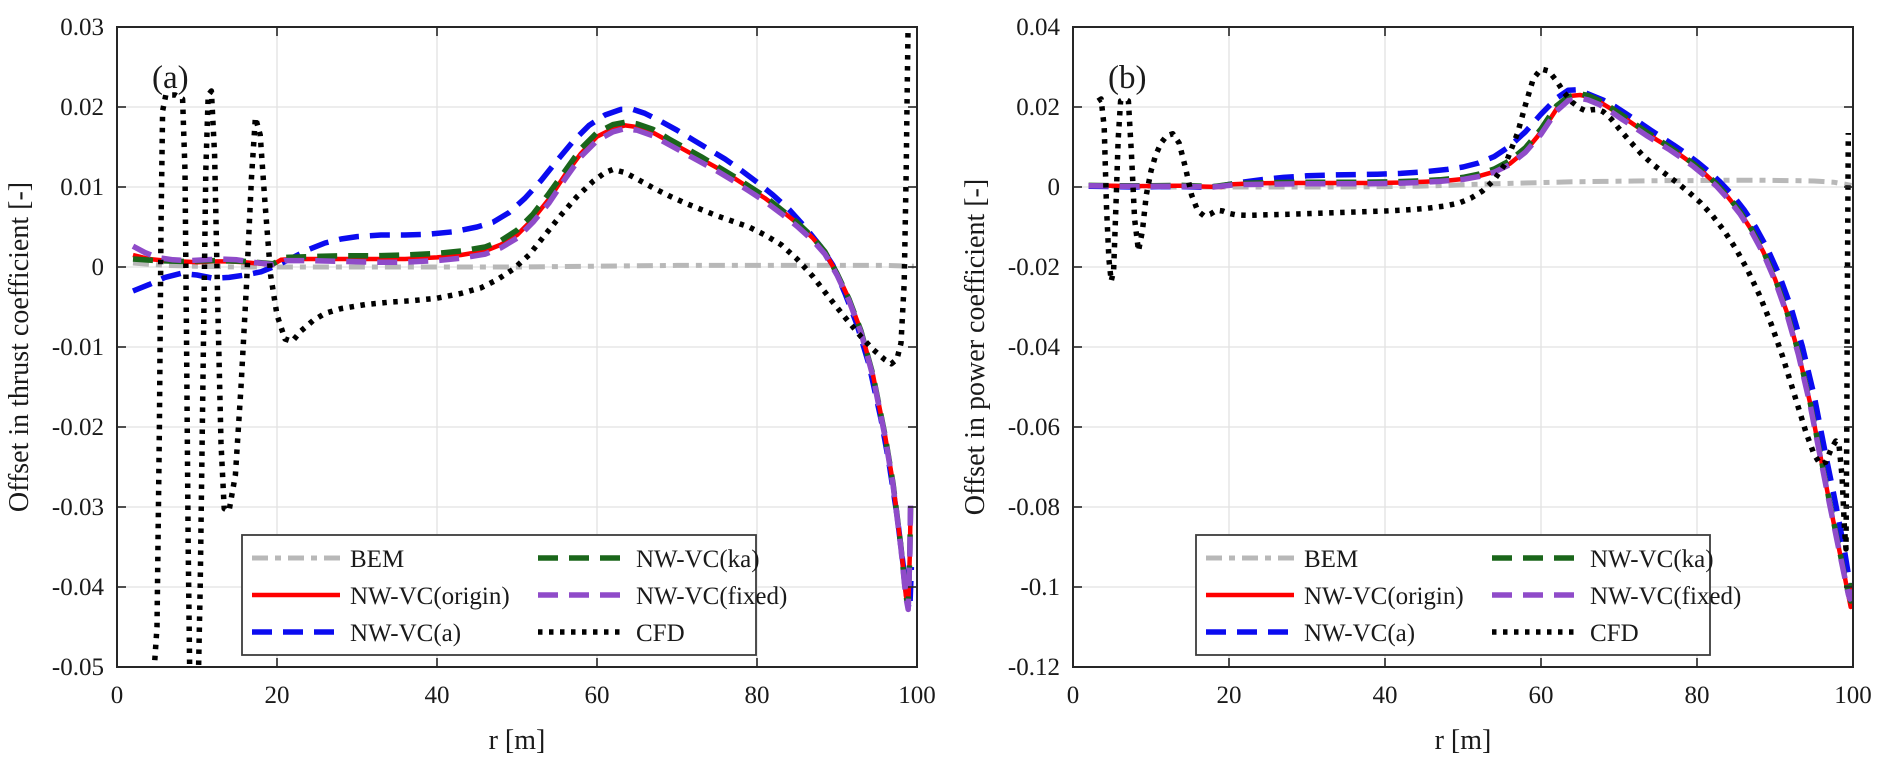 This screenshot has height=784, width=1892. I want to click on y-tick-label: -0.1, so click(1040, 587).